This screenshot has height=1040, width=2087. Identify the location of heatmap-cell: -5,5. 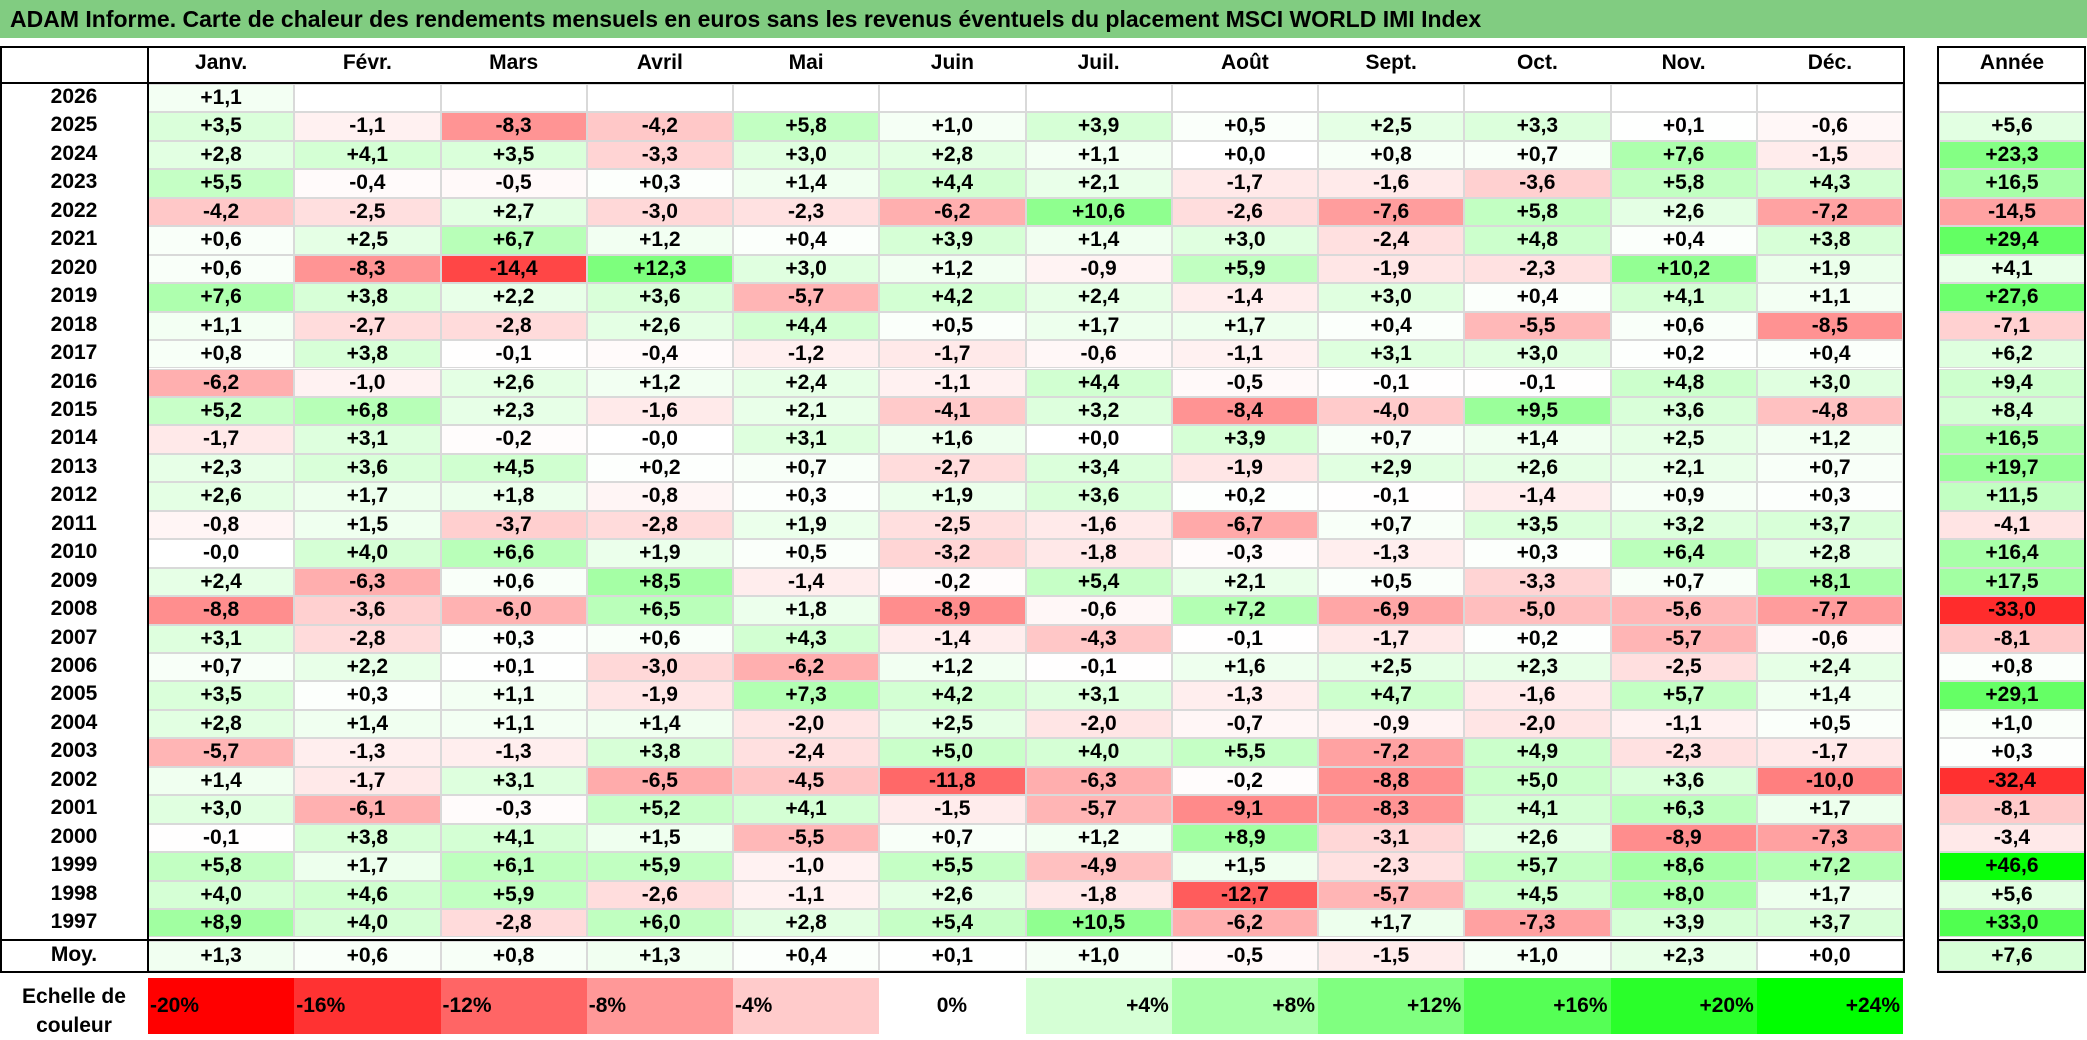
(806, 838).